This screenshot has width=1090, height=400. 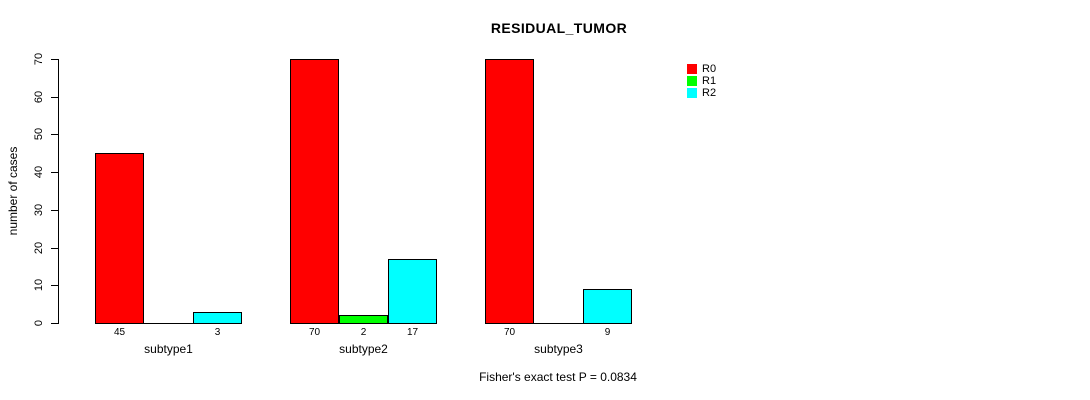 I want to click on bar-value-label: 2, so click(x=363, y=332).